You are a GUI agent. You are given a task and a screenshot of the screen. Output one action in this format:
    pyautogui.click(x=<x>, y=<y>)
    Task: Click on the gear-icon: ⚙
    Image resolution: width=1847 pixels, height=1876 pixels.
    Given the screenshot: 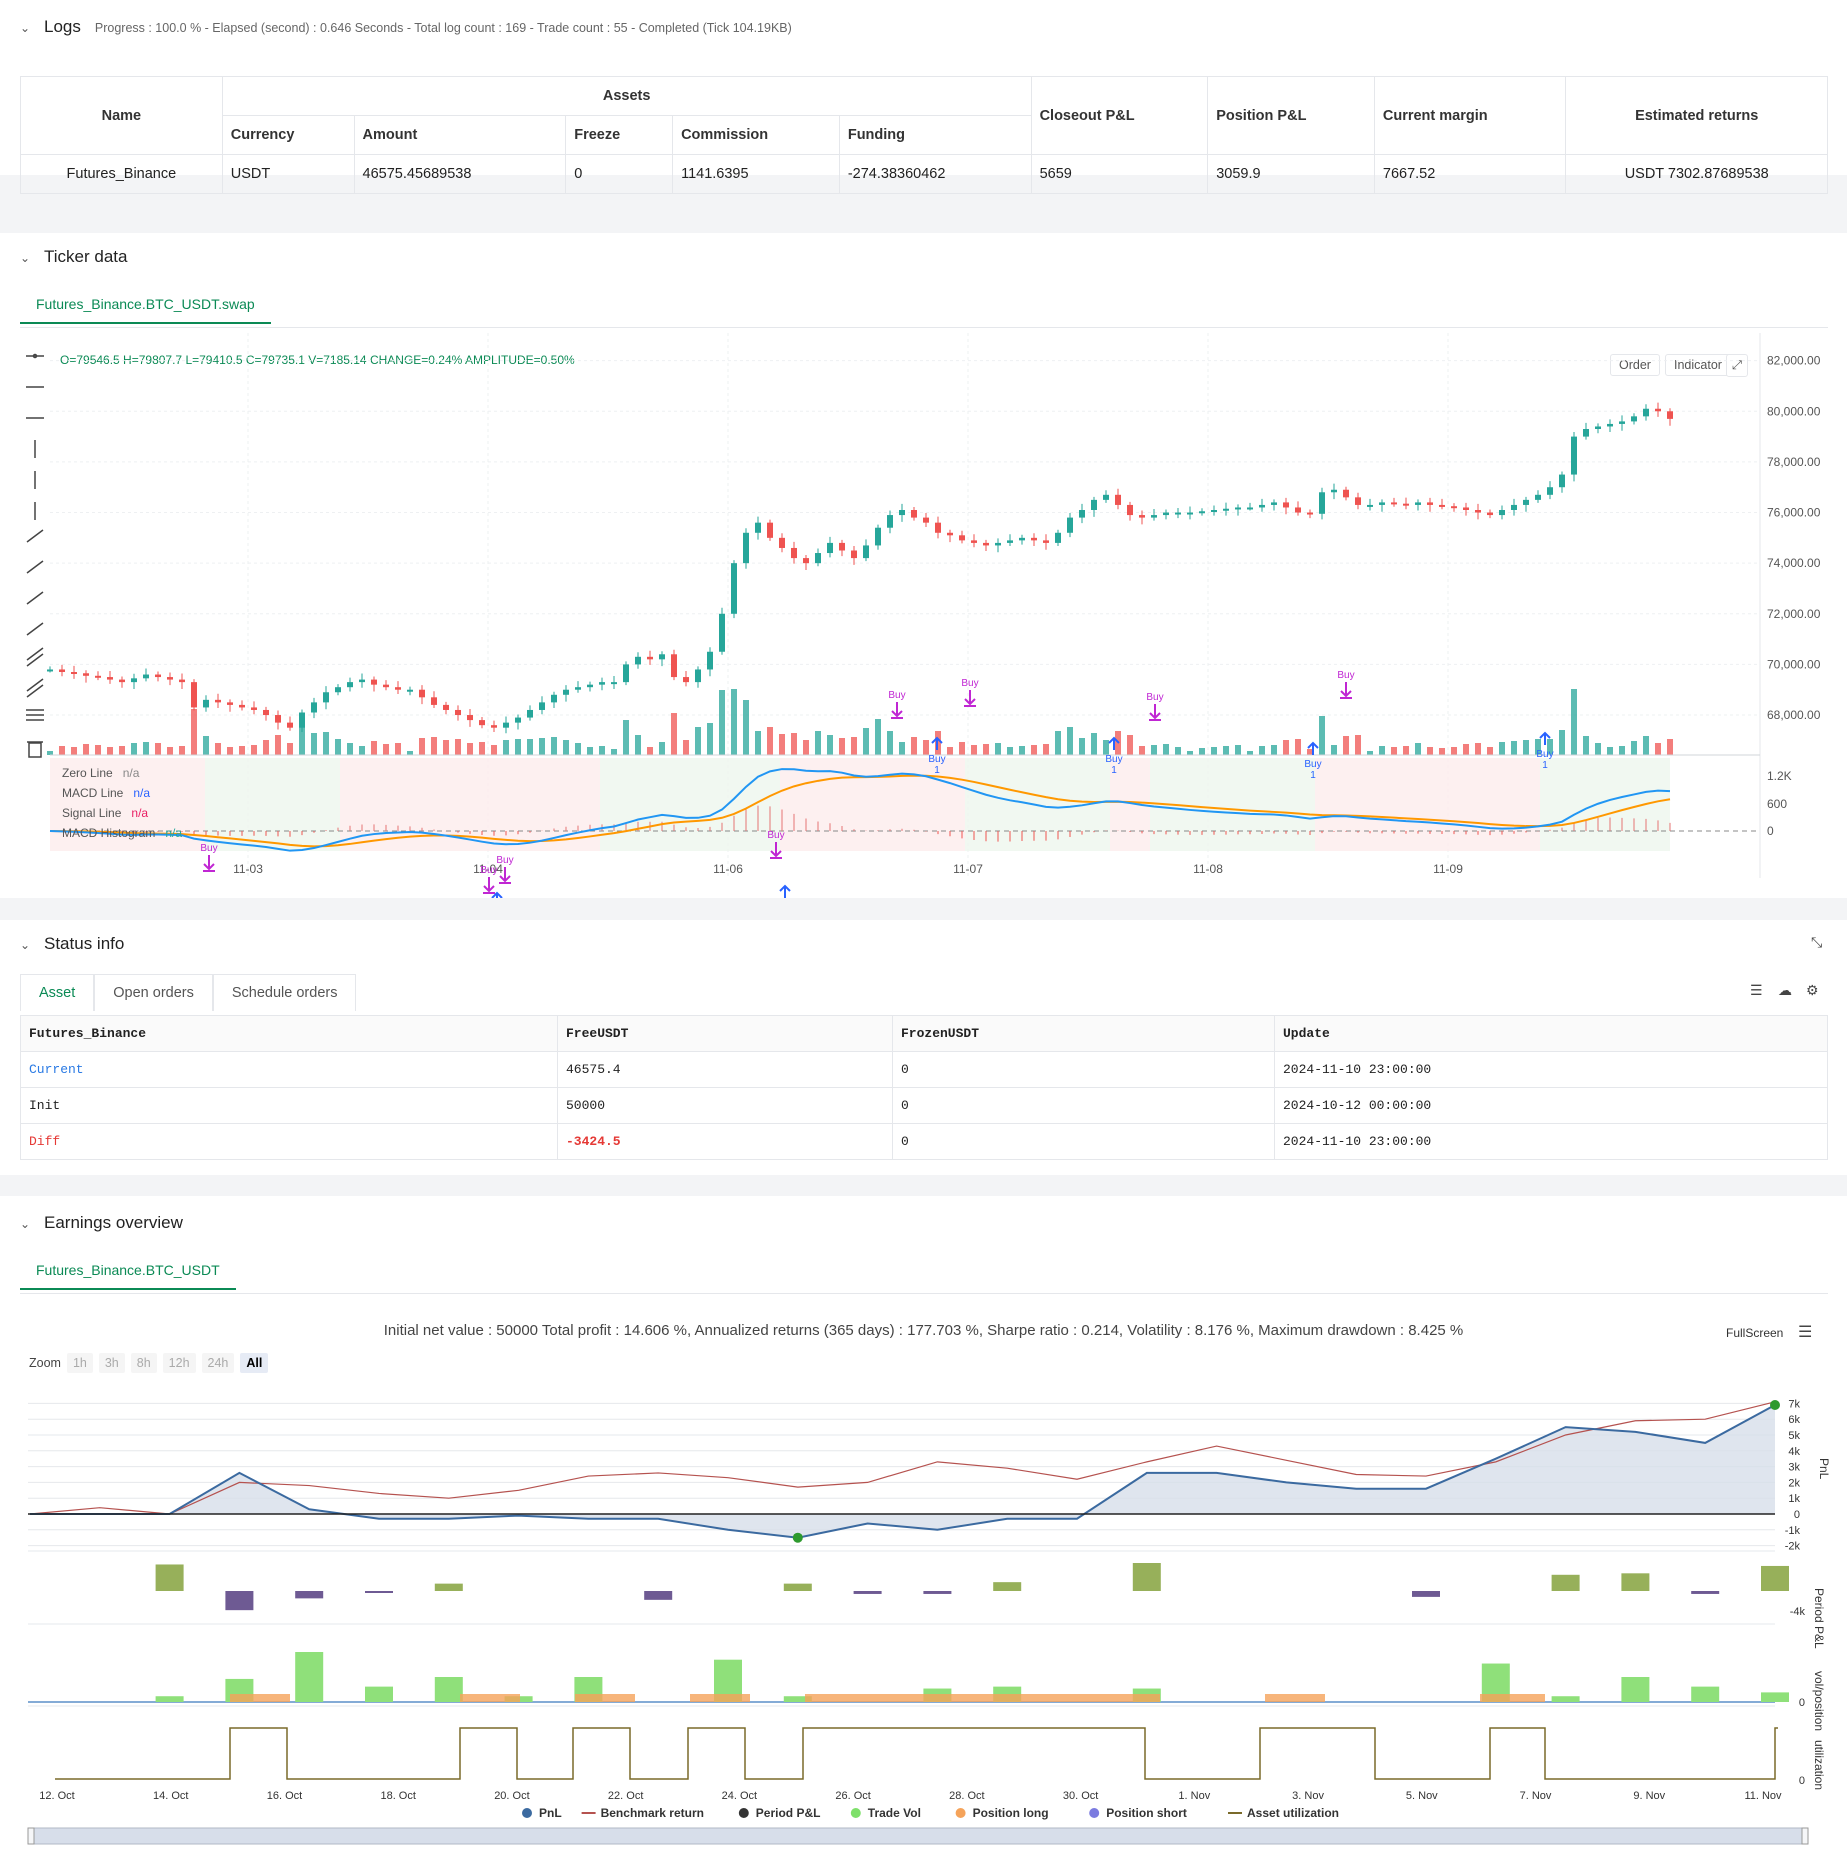 What is the action you would take?
    pyautogui.click(x=1812, y=990)
    